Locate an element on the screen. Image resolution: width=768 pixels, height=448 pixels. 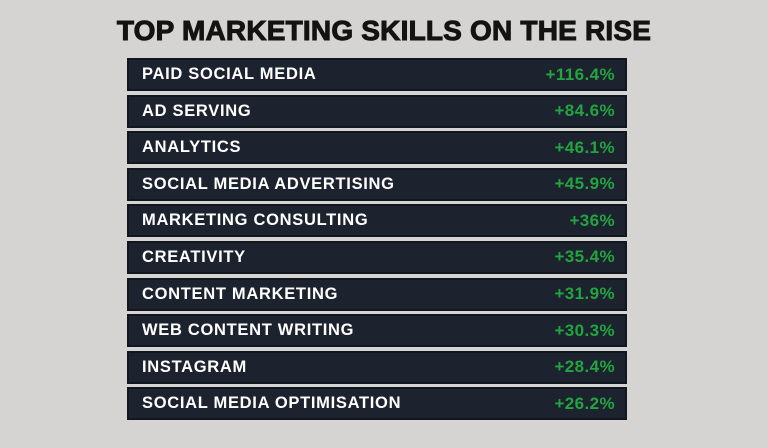
skill-value-badge: +46.1% is located at coordinates (584, 147).